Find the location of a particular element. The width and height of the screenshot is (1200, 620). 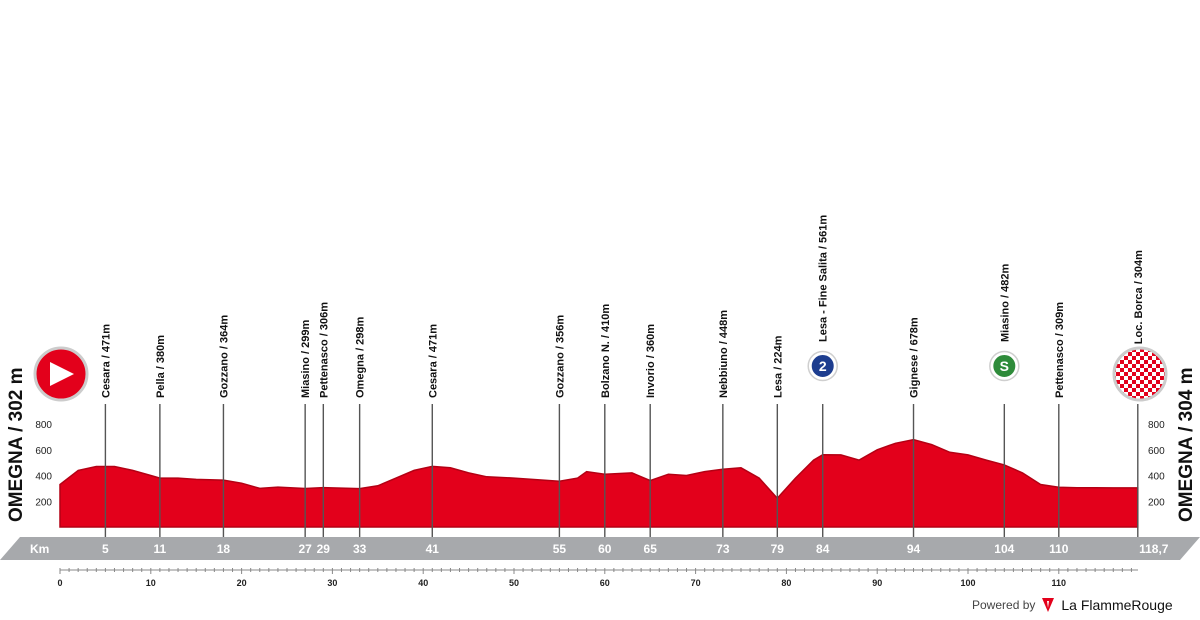

x-axis: 0 10 20 30 40 50 60 70 80 90 100 110 is located at coordinates (597, 578).